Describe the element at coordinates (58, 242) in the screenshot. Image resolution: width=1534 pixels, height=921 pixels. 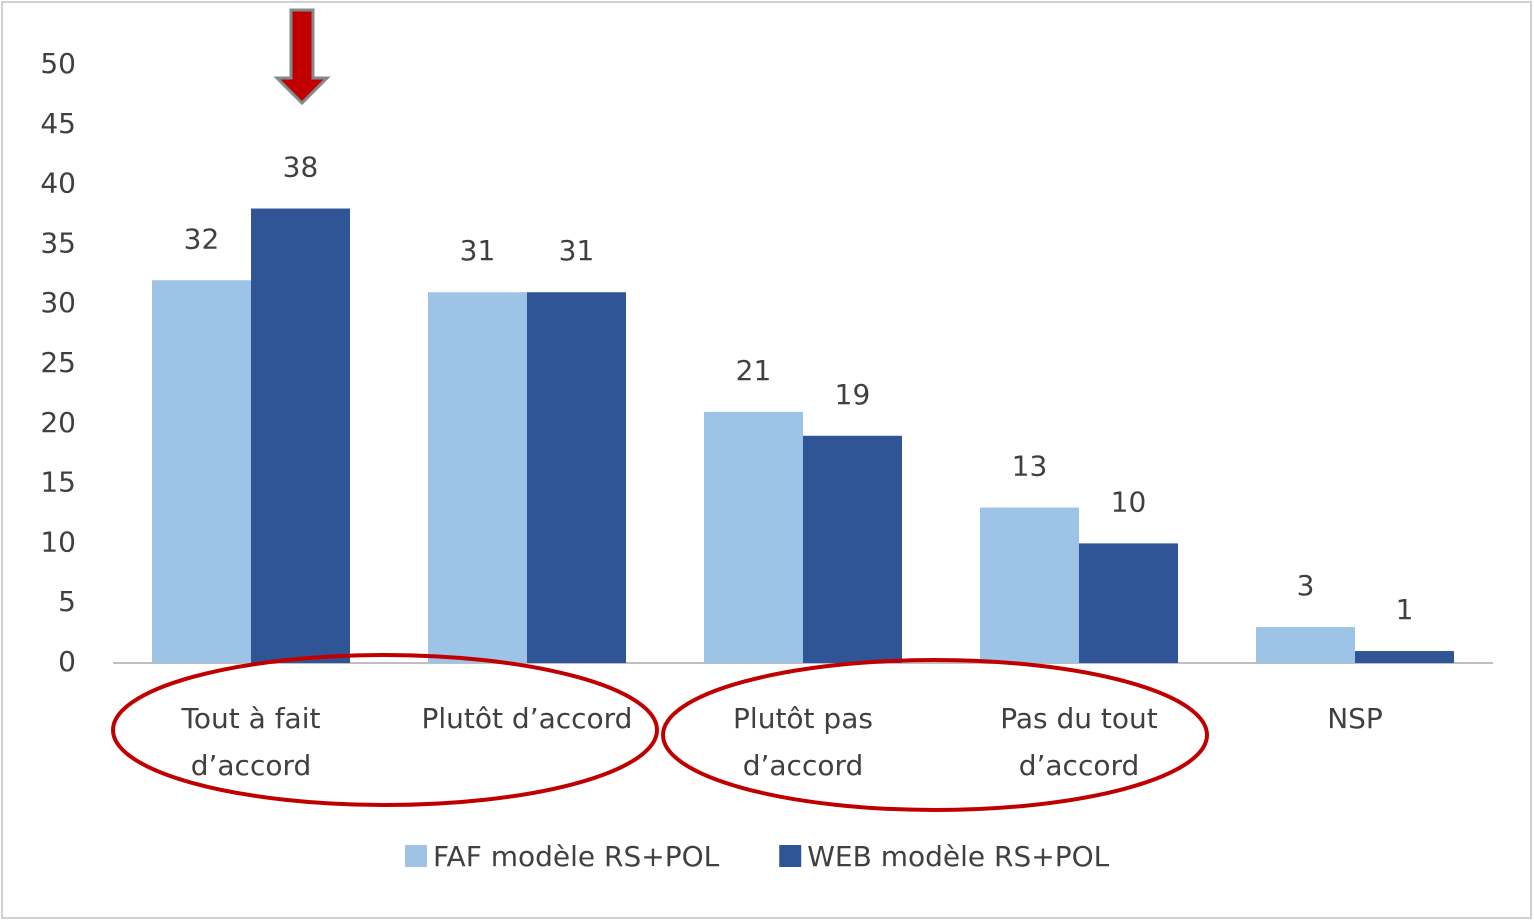
I see `y-tick-label: 35` at that location.